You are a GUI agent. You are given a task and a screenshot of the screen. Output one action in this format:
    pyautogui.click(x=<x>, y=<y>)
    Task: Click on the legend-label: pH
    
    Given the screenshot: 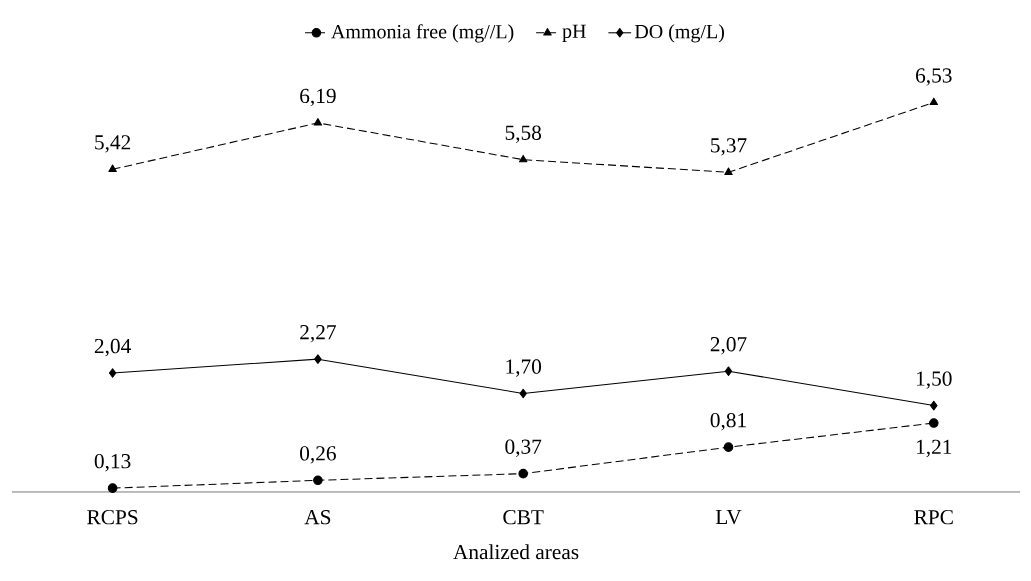 What is the action you would take?
    pyautogui.click(x=574, y=33)
    